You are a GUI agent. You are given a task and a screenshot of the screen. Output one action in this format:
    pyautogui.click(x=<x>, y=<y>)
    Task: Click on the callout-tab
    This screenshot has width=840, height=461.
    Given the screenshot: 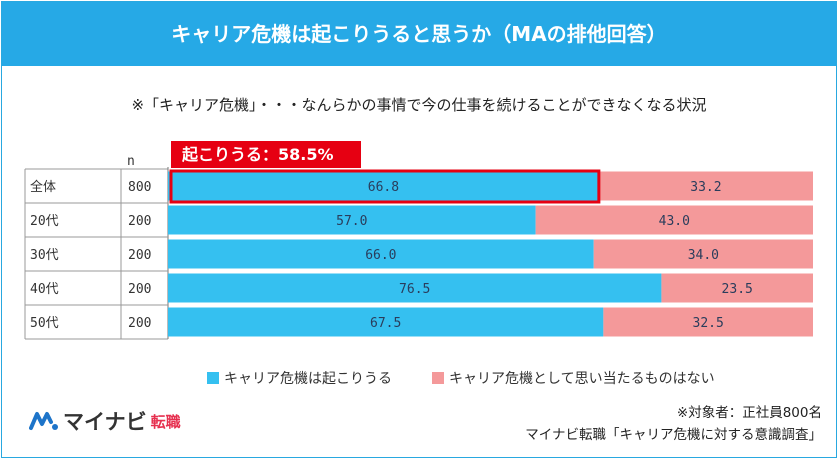 What is the action you would take?
    pyautogui.click(x=266, y=154)
    